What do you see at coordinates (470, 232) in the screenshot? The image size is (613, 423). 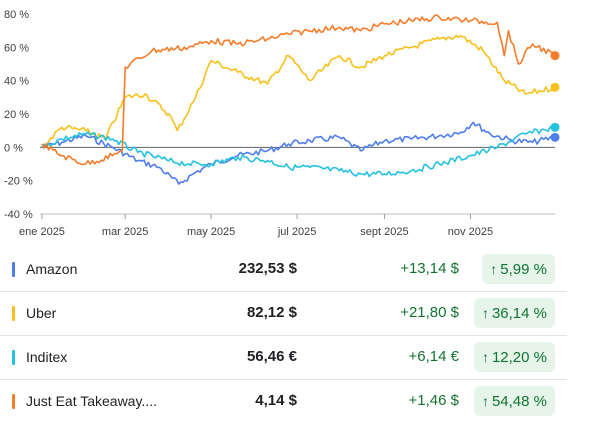 I see `x-tick-label: nov 2025` at bounding box center [470, 232].